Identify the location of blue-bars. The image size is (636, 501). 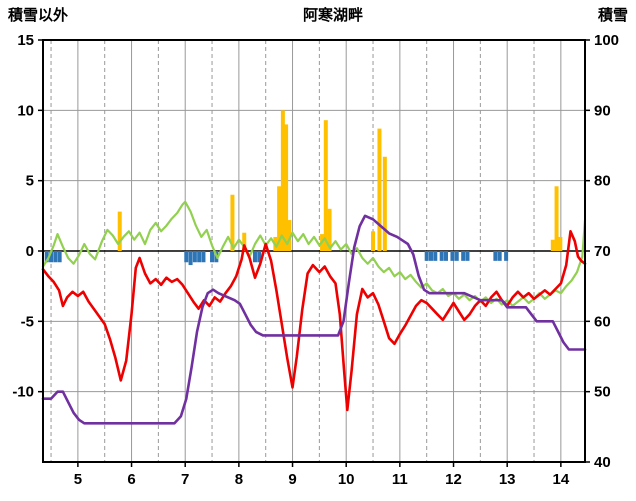
(276, 258).